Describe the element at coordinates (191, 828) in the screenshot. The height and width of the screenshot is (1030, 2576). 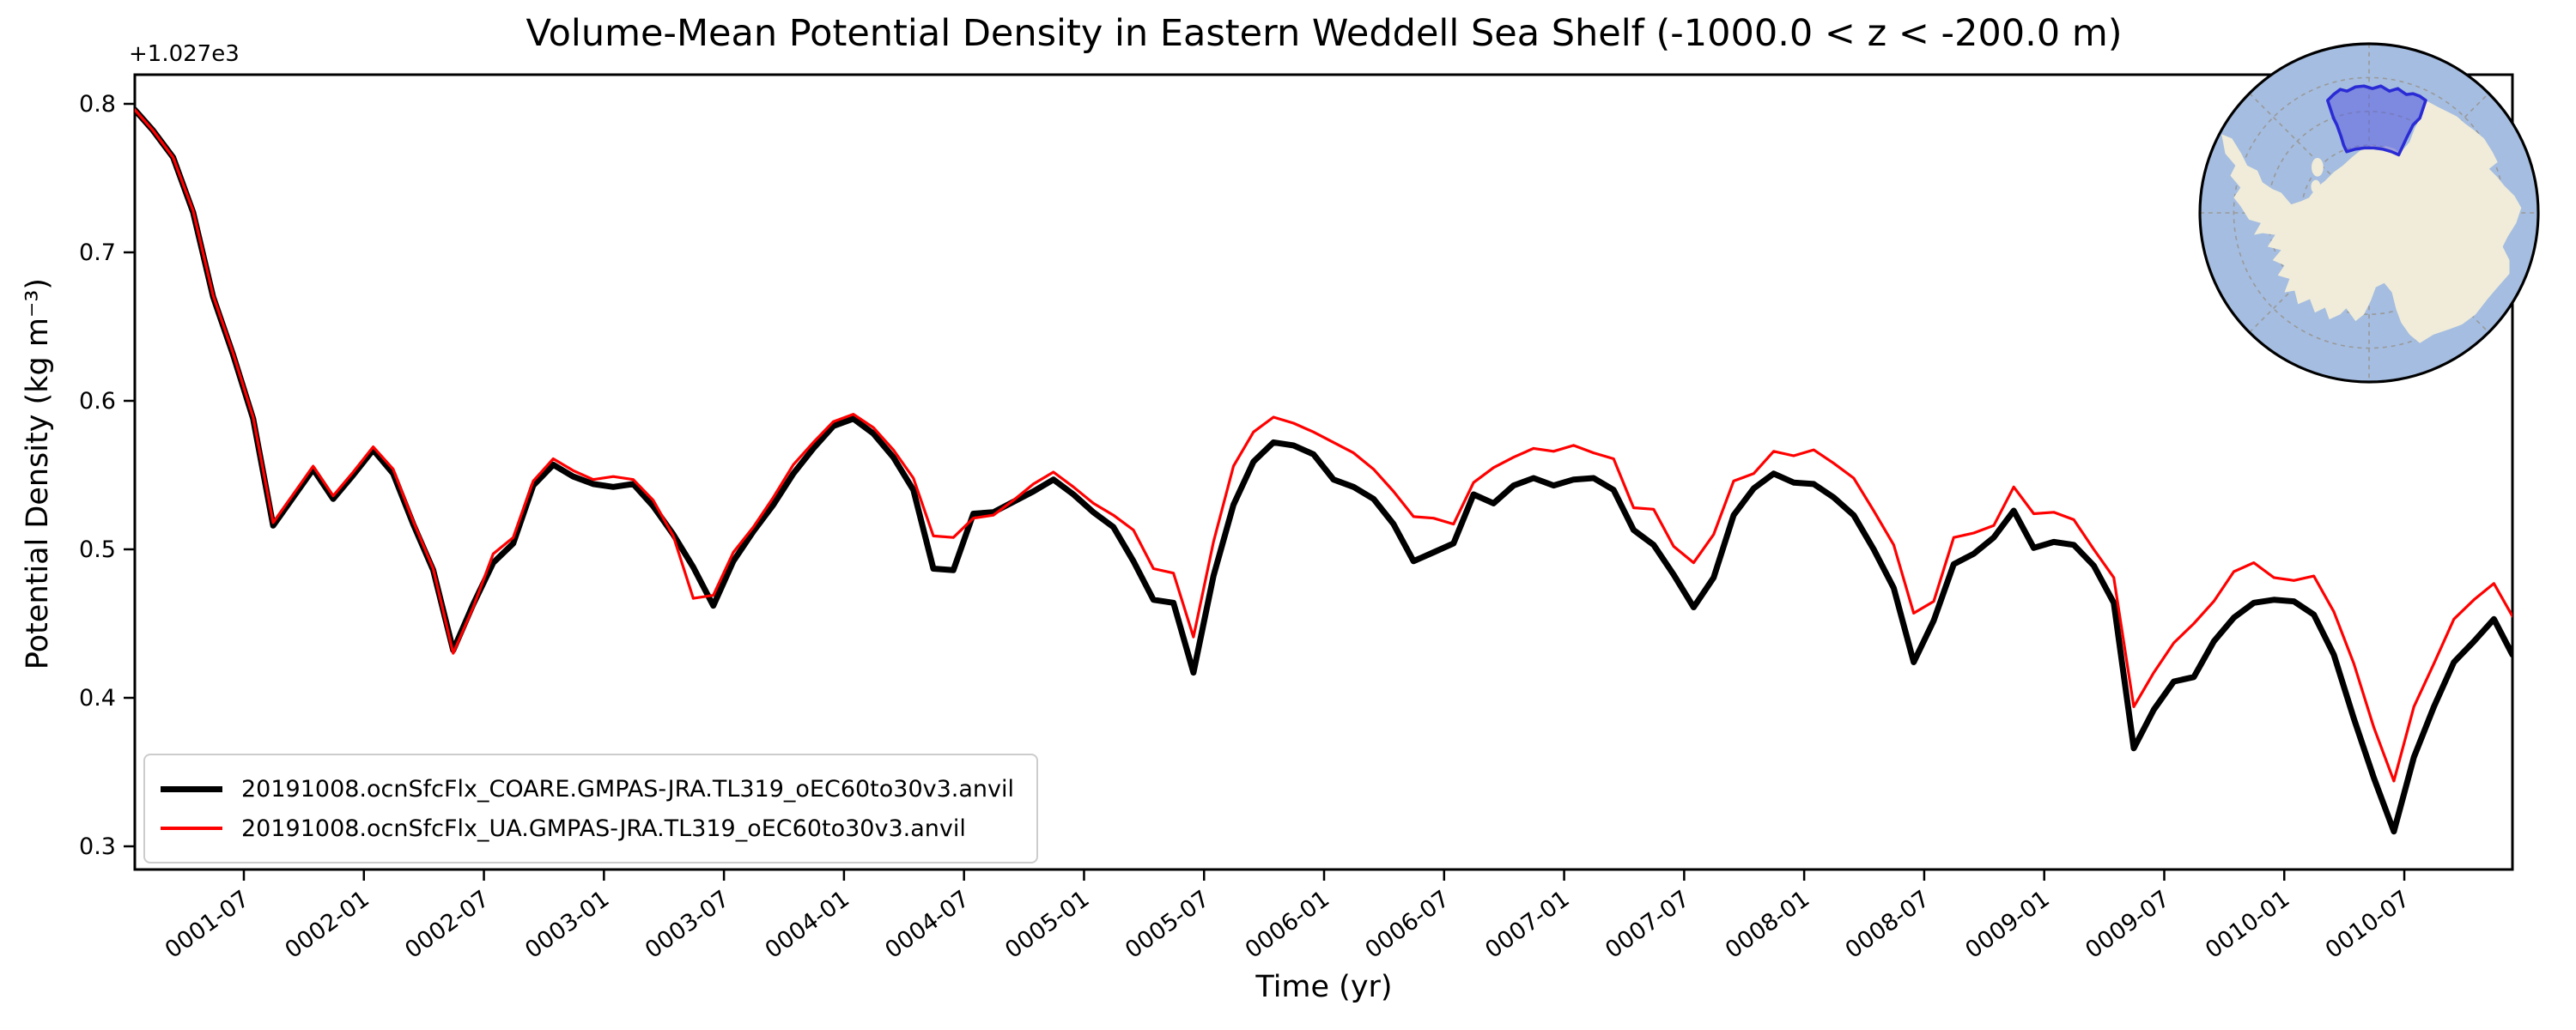
I see `legend-line-swatch-ua` at that location.